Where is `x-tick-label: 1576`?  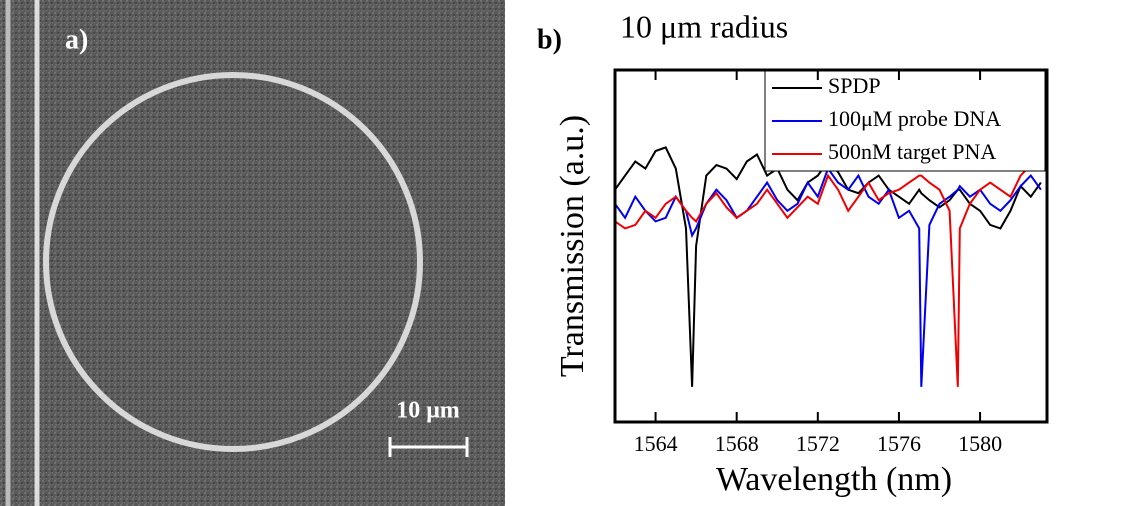
x-tick-label: 1576 is located at coordinates (899, 443).